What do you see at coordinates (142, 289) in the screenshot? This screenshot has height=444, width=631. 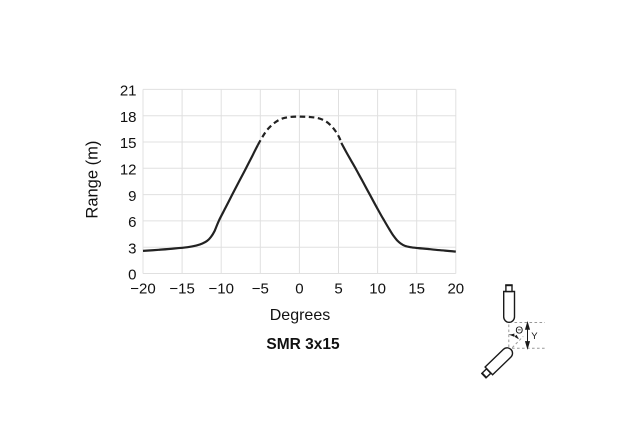 I see `svg-text: −20` at bounding box center [142, 289].